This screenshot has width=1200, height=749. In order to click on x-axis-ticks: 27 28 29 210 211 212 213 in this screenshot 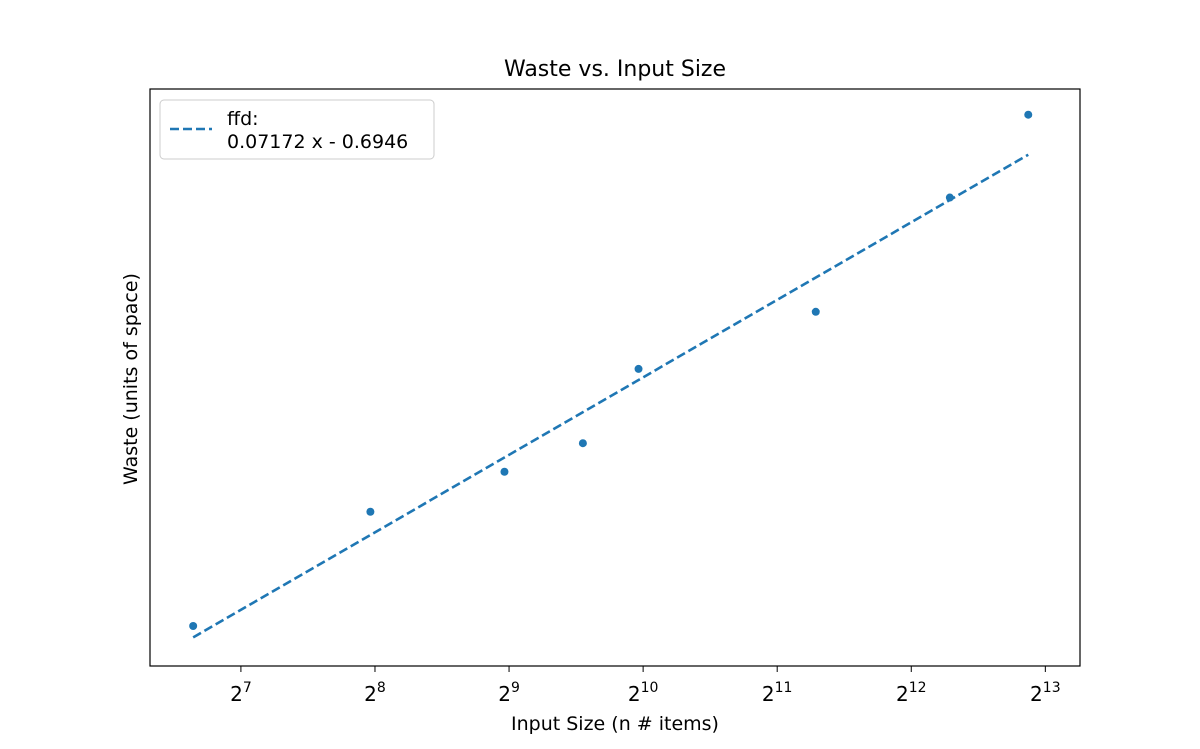, I will do `click(645, 686)`.